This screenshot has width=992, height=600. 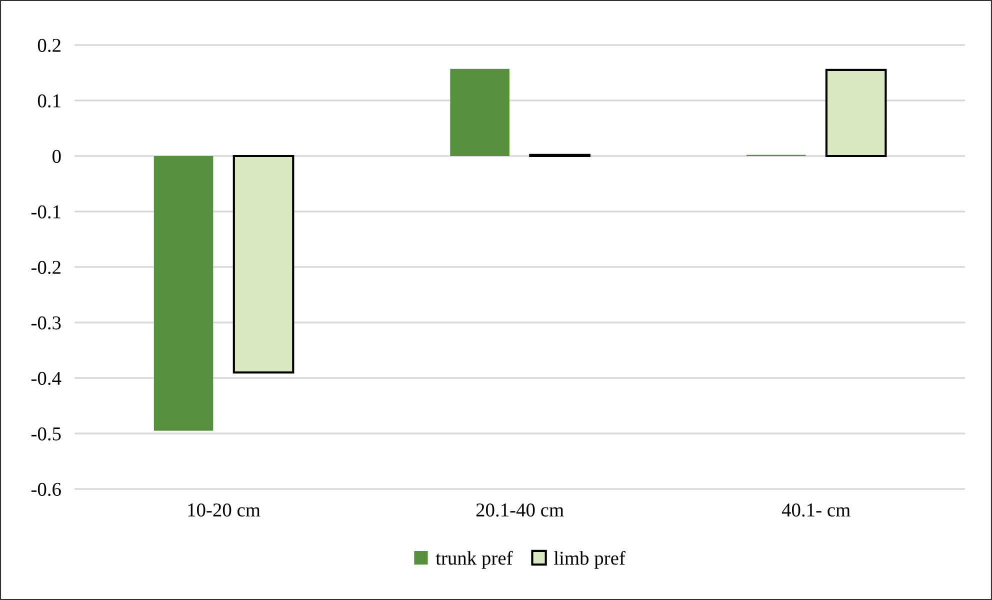 I want to click on y-tick-label: -0.6, so click(x=46, y=489).